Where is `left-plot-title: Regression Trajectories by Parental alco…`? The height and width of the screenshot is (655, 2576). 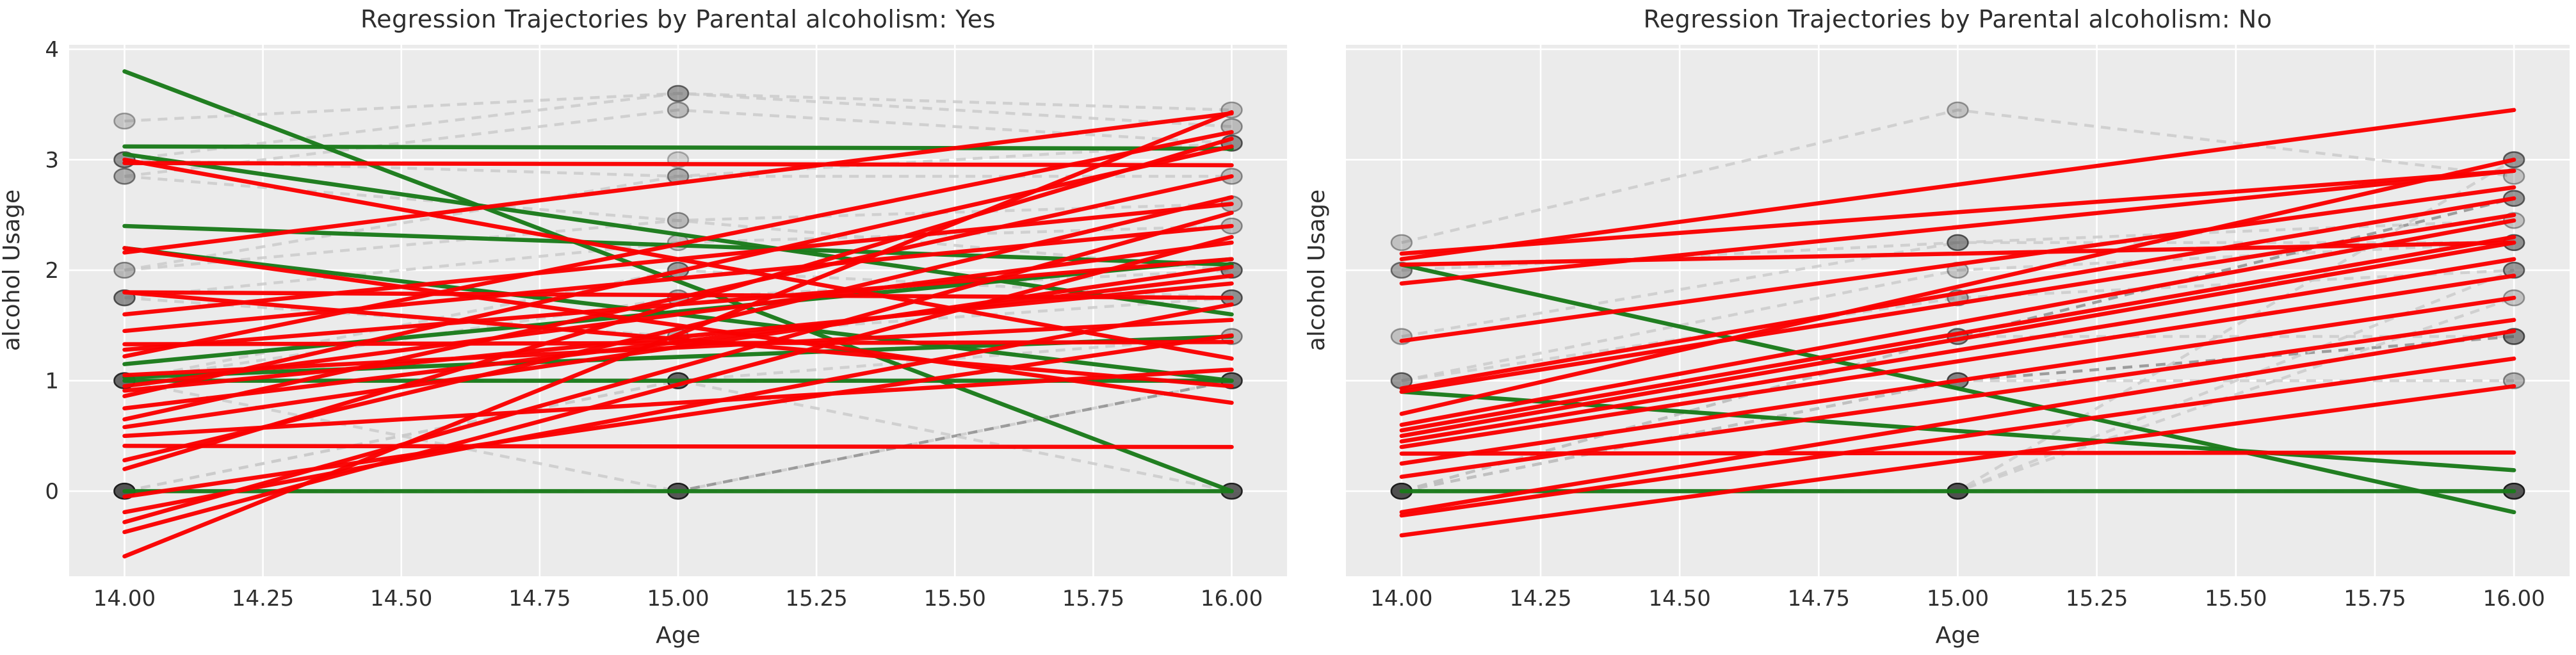 left-plot-title: Regression Trajectories by Parental alco… is located at coordinates (678, 19).